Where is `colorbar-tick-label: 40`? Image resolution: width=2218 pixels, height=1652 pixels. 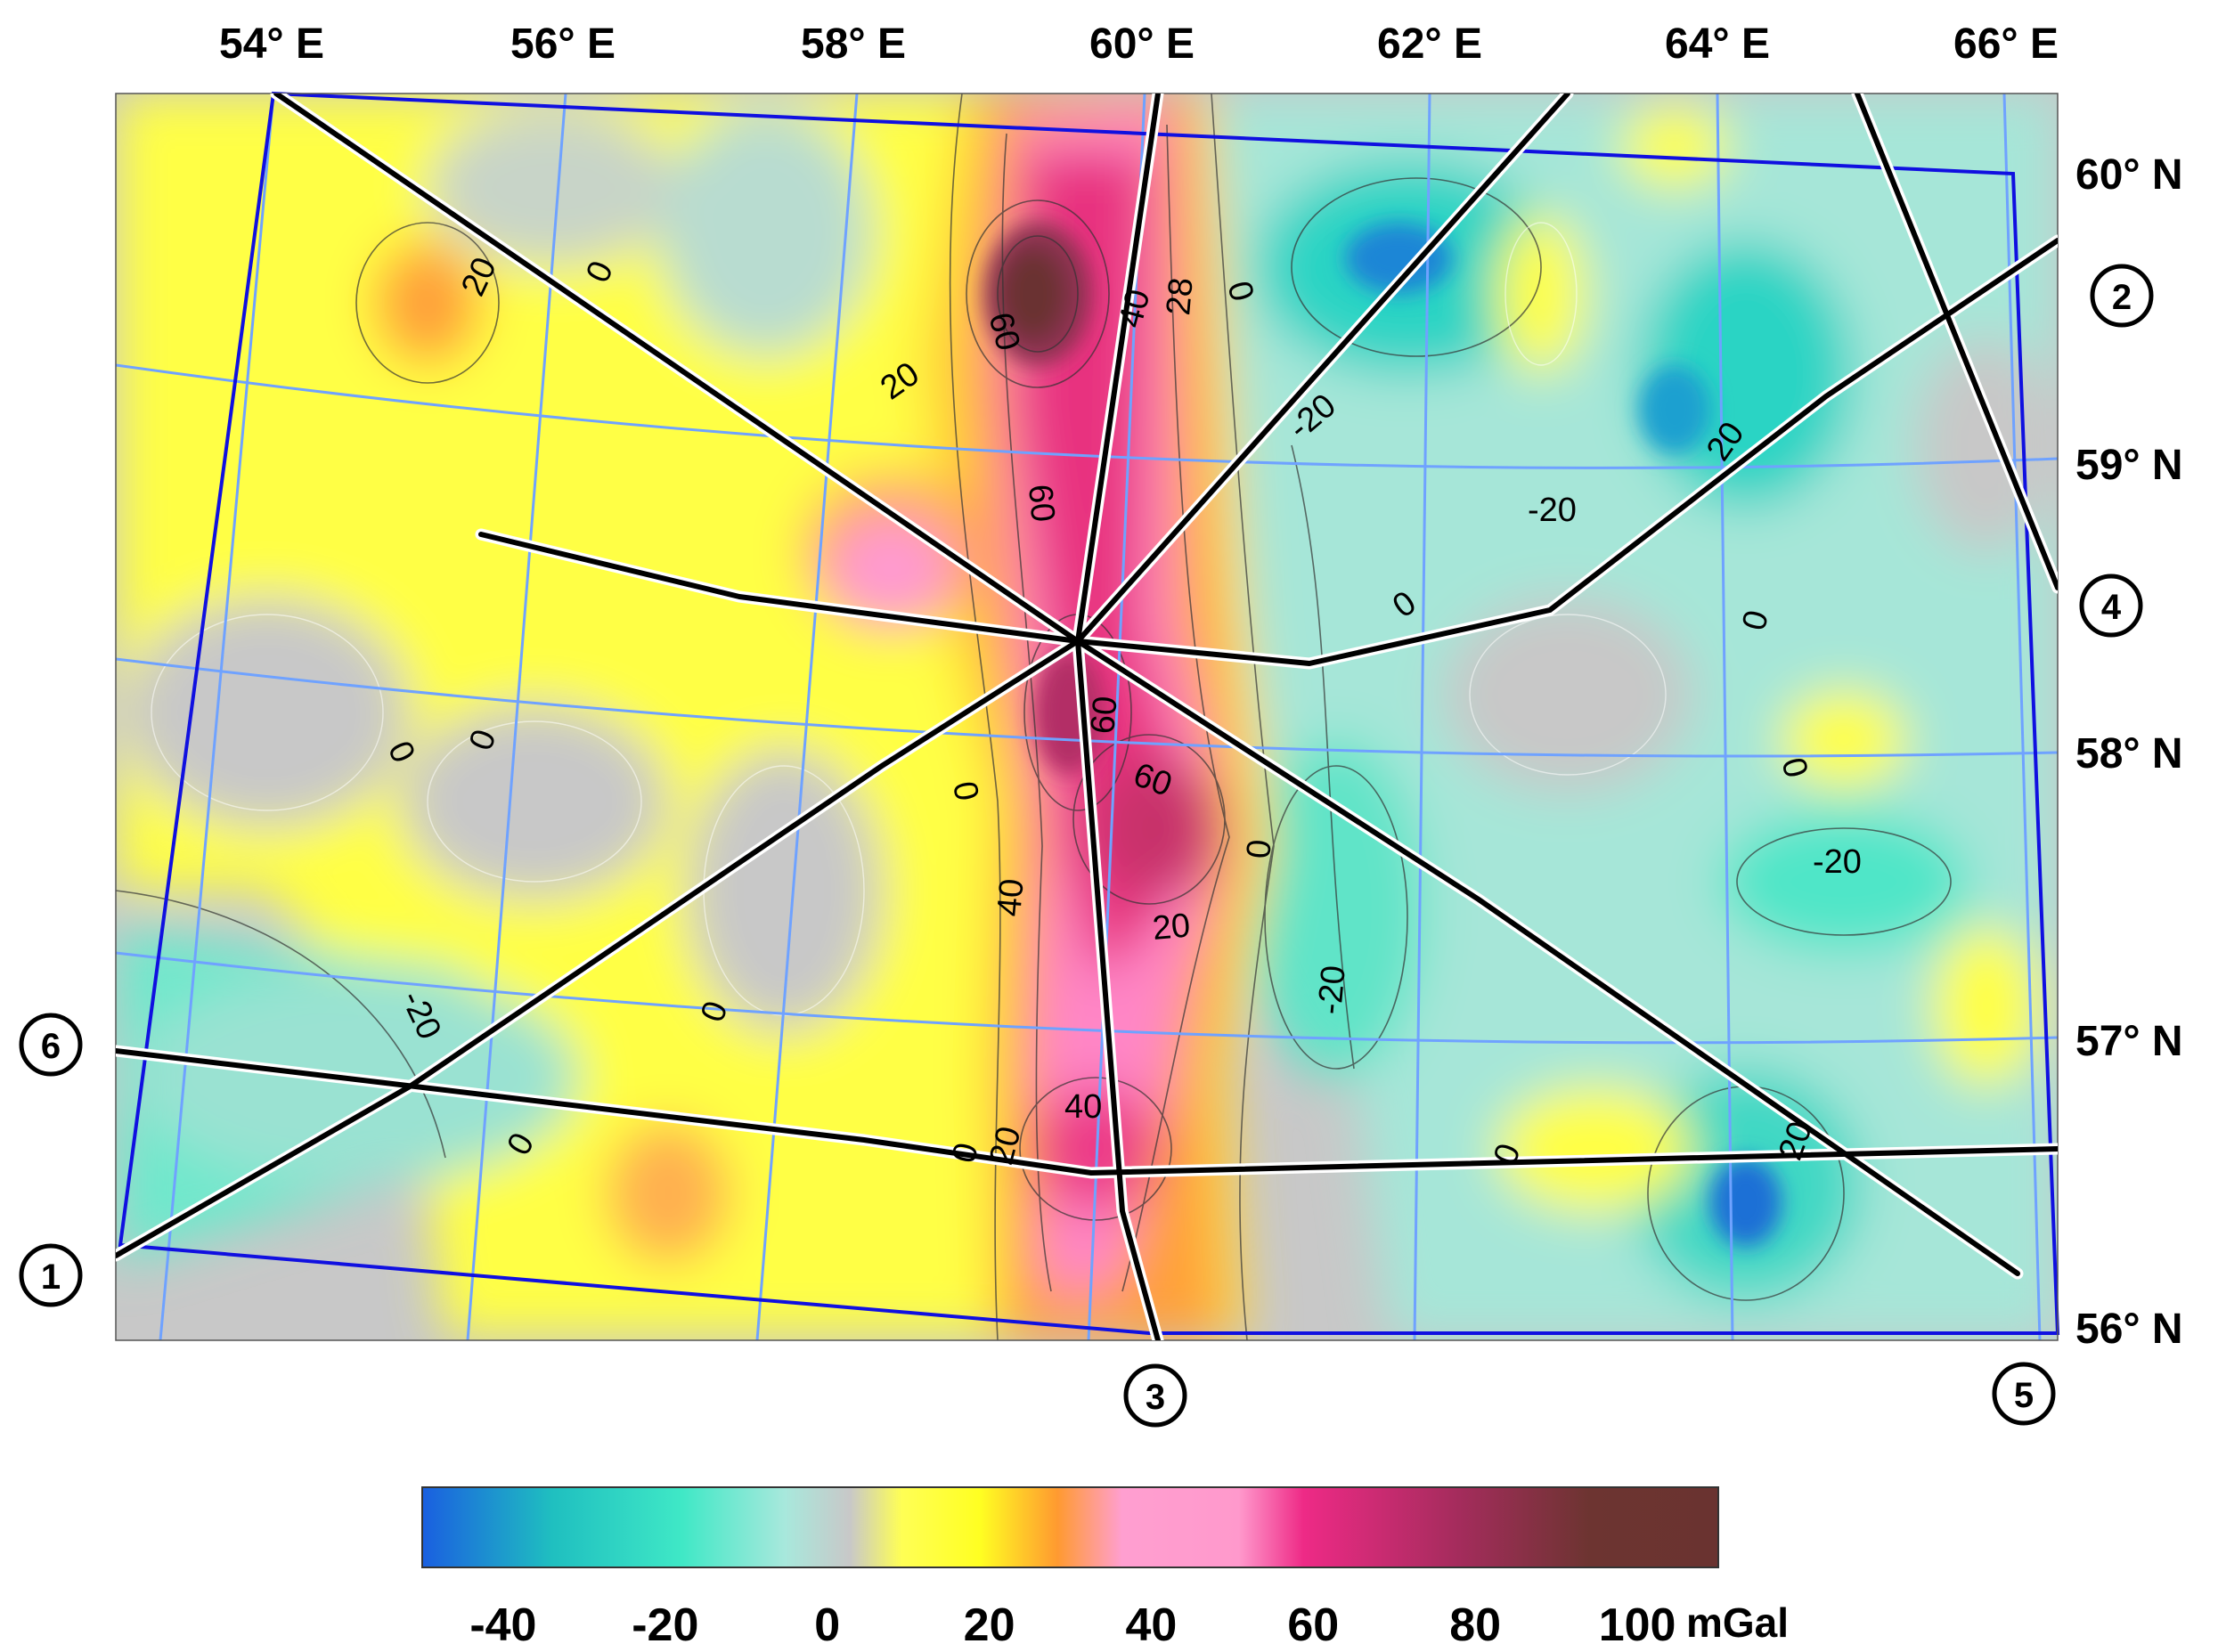
colorbar-tick-label: 40 is located at coordinates (1151, 1625).